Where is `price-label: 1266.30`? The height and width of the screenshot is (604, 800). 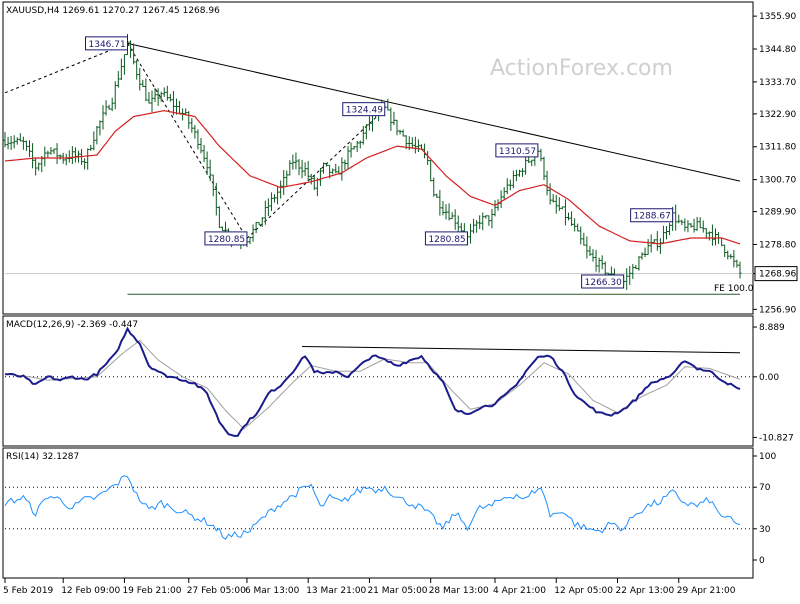 price-label: 1266.30 is located at coordinates (603, 283).